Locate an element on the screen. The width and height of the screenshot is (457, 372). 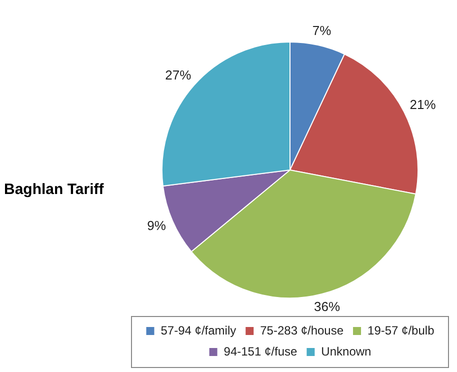
legend-label: 94-151 ¢/fuse is located at coordinates (261, 351).